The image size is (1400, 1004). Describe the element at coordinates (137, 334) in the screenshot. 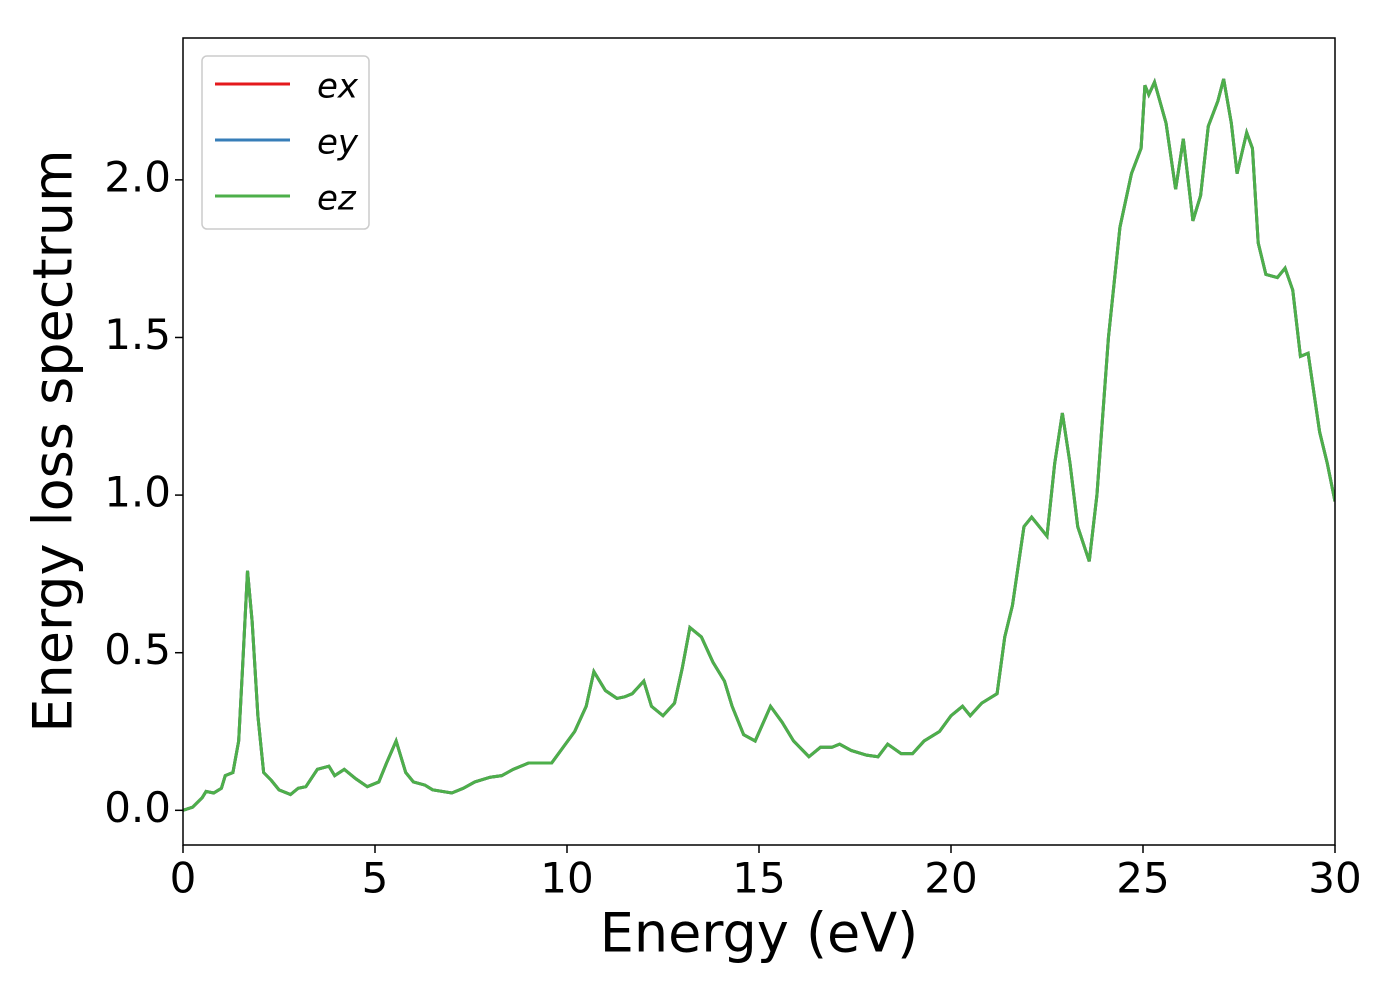

I see `y-tick-label: 1.5` at that location.